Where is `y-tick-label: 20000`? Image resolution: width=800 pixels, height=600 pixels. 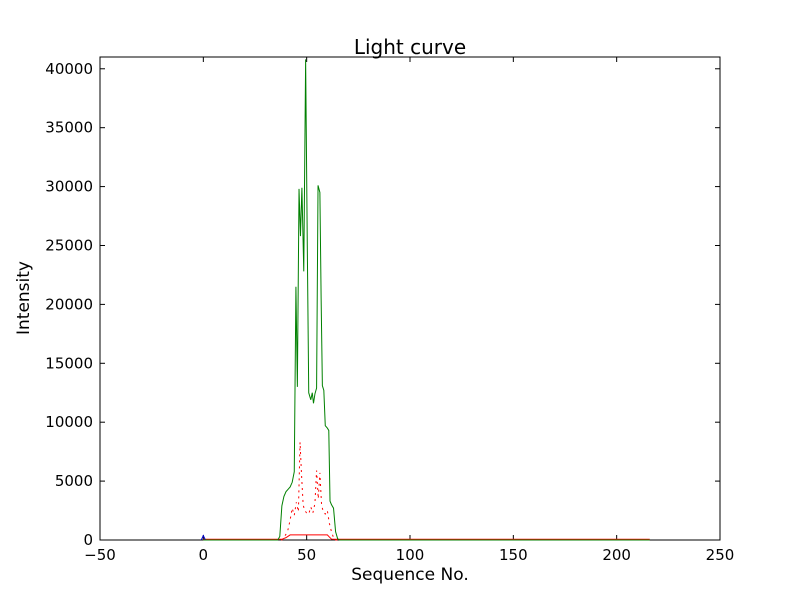
y-tick-label: 20000 is located at coordinates (69, 304).